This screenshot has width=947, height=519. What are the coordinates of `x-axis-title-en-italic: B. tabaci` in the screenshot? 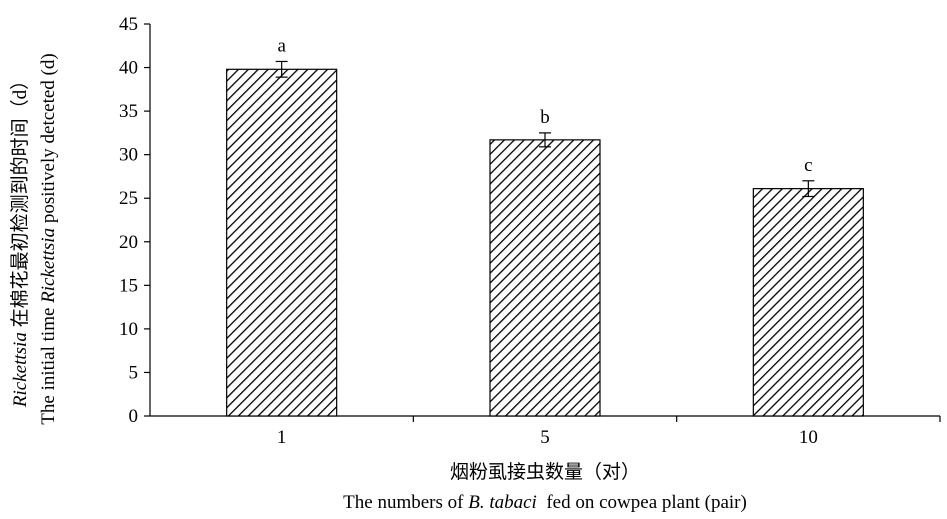 It's located at (502, 502).